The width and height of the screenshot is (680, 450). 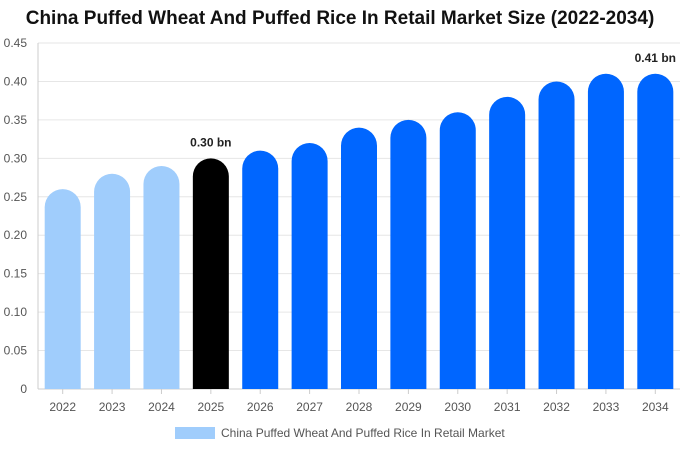 I want to click on y-tick-label: 0.45, so click(x=16, y=43).